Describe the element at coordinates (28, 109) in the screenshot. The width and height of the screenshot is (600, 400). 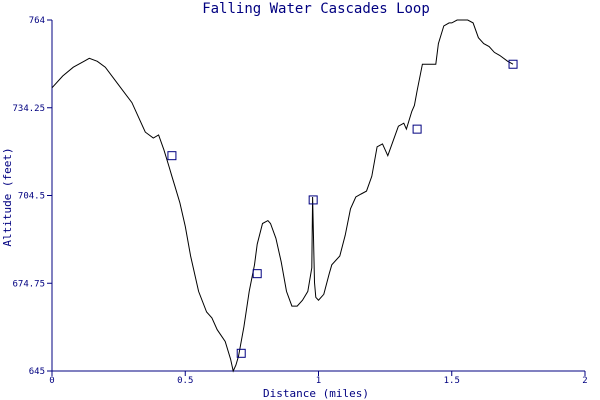
I see `y-tick-label: 734.25` at that location.